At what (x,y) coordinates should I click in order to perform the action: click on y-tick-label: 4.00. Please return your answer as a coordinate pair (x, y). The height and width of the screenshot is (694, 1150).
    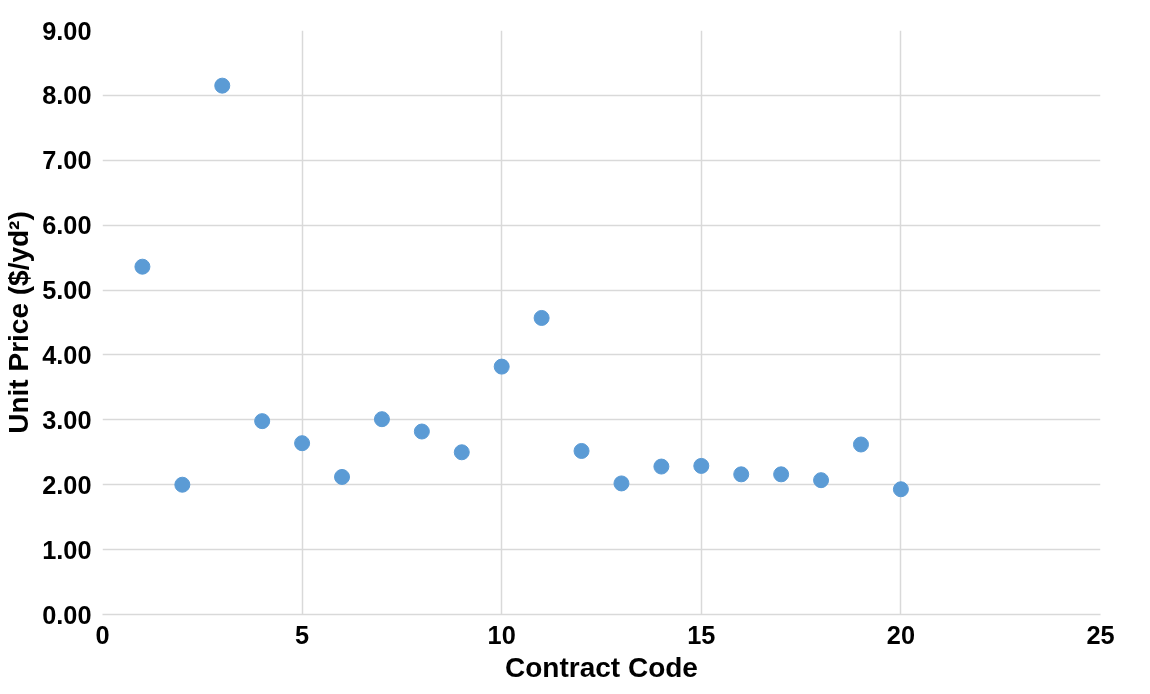
    Looking at the image, I should click on (67, 354).